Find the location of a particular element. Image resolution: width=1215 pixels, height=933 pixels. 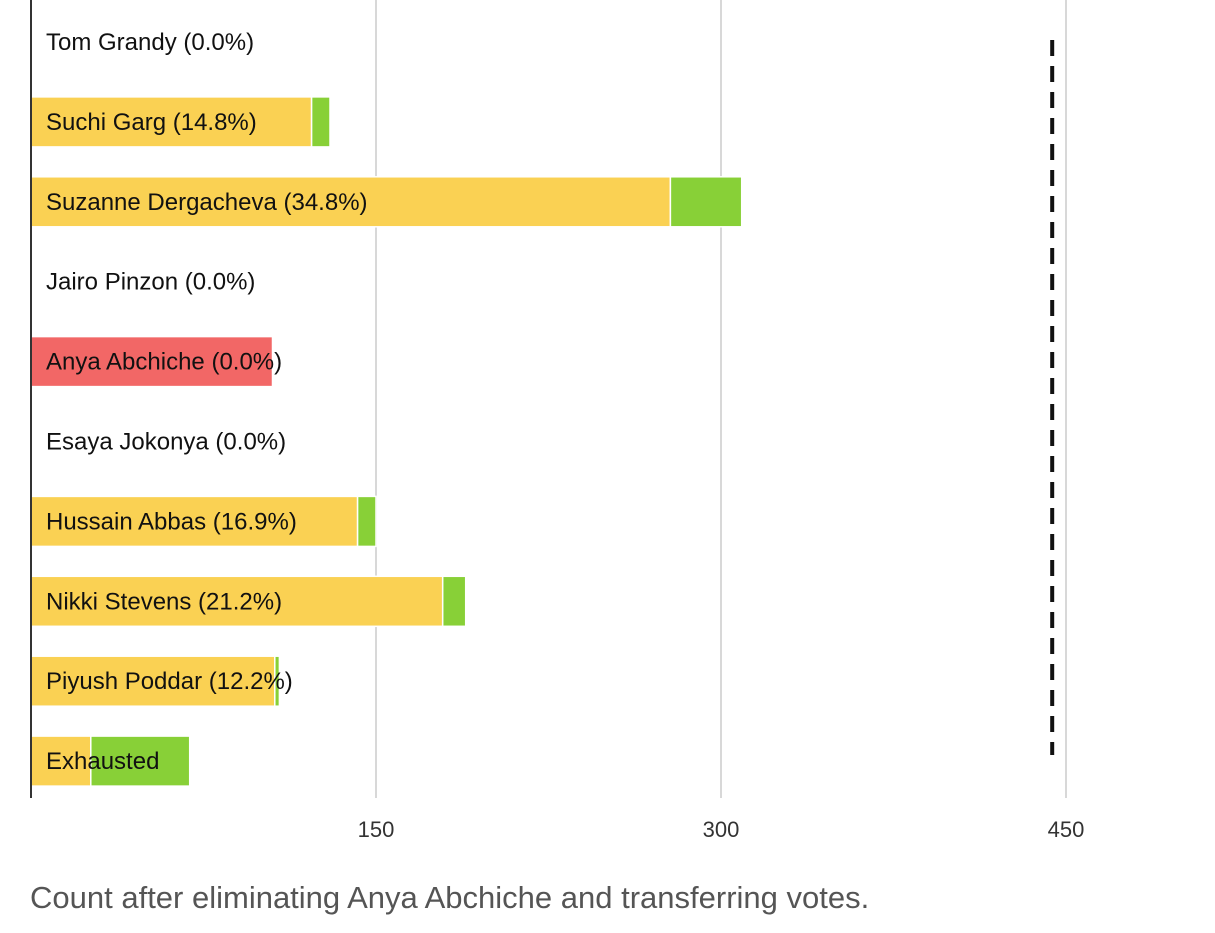

category-label: Suchi Garg (14.8%) is located at coordinates (151, 122).